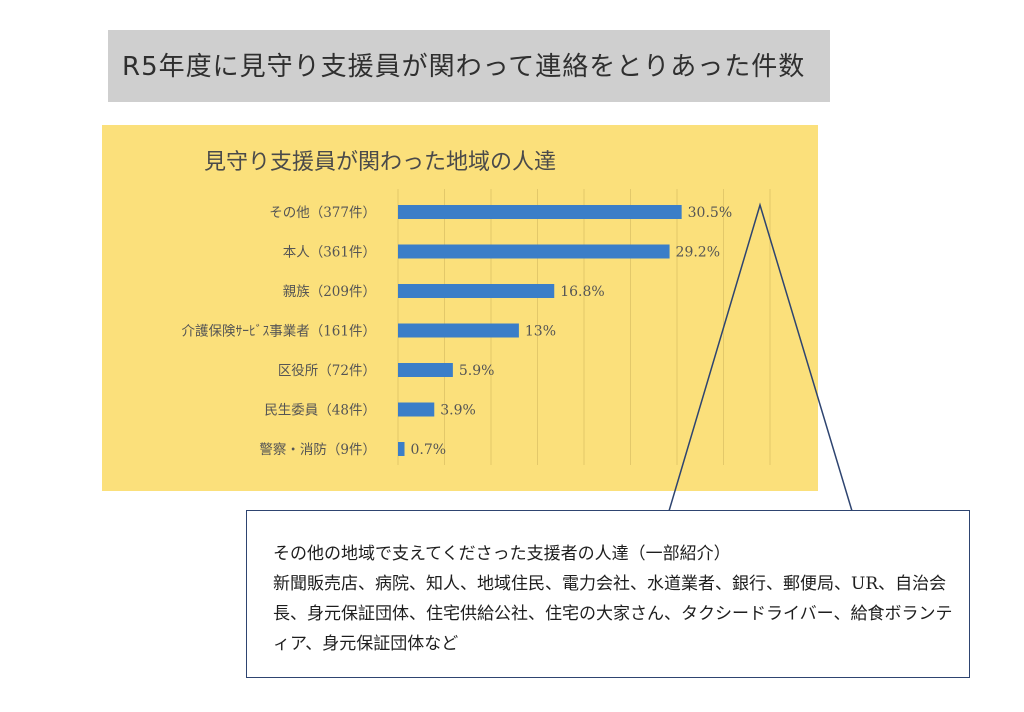 The image size is (1024, 712). Describe the element at coordinates (380, 162) in the screenshot. I see `chart-title: 見守り支援員が関わった地域の人達` at that location.